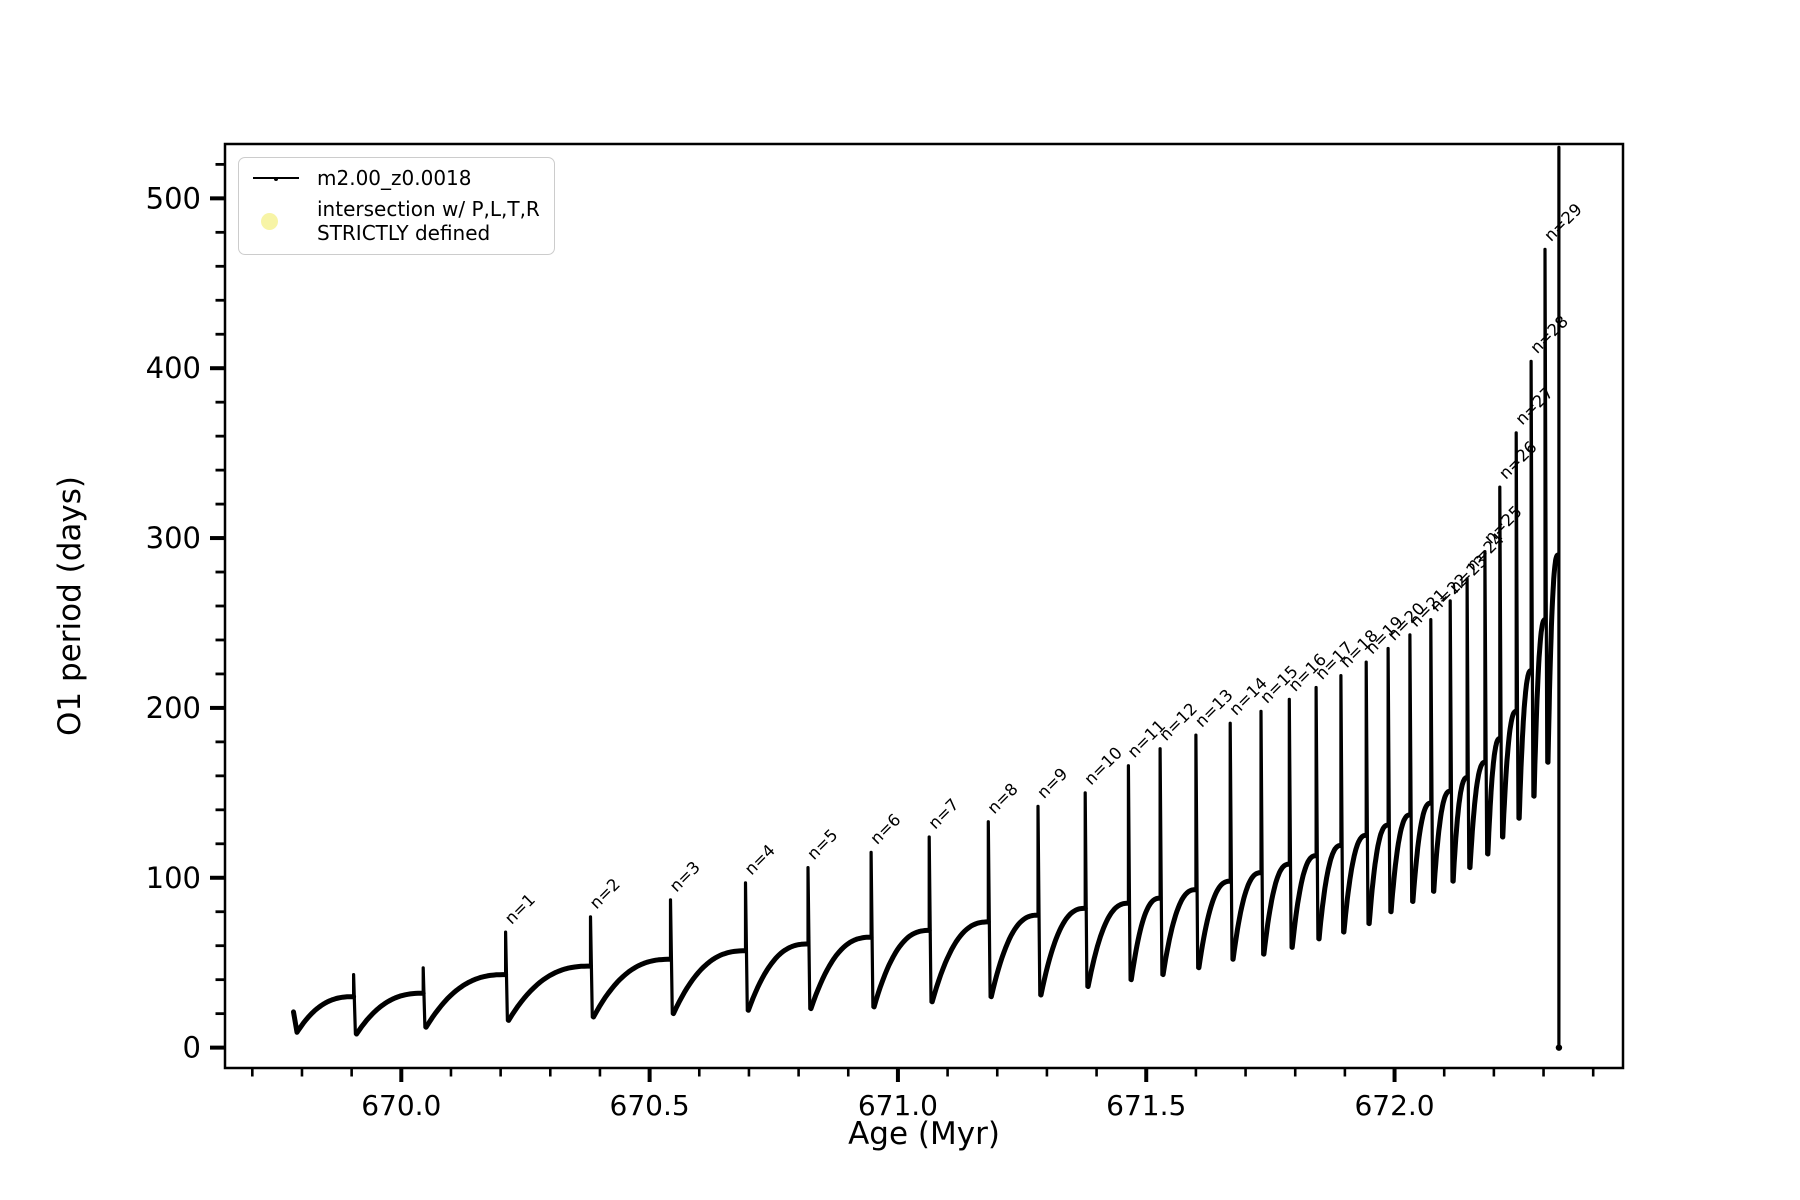 Image resolution: width=1800 pixels, height=1200 pixels. What do you see at coordinates (605, 894) in the screenshot?
I see `spike-annotation: n=2` at bounding box center [605, 894].